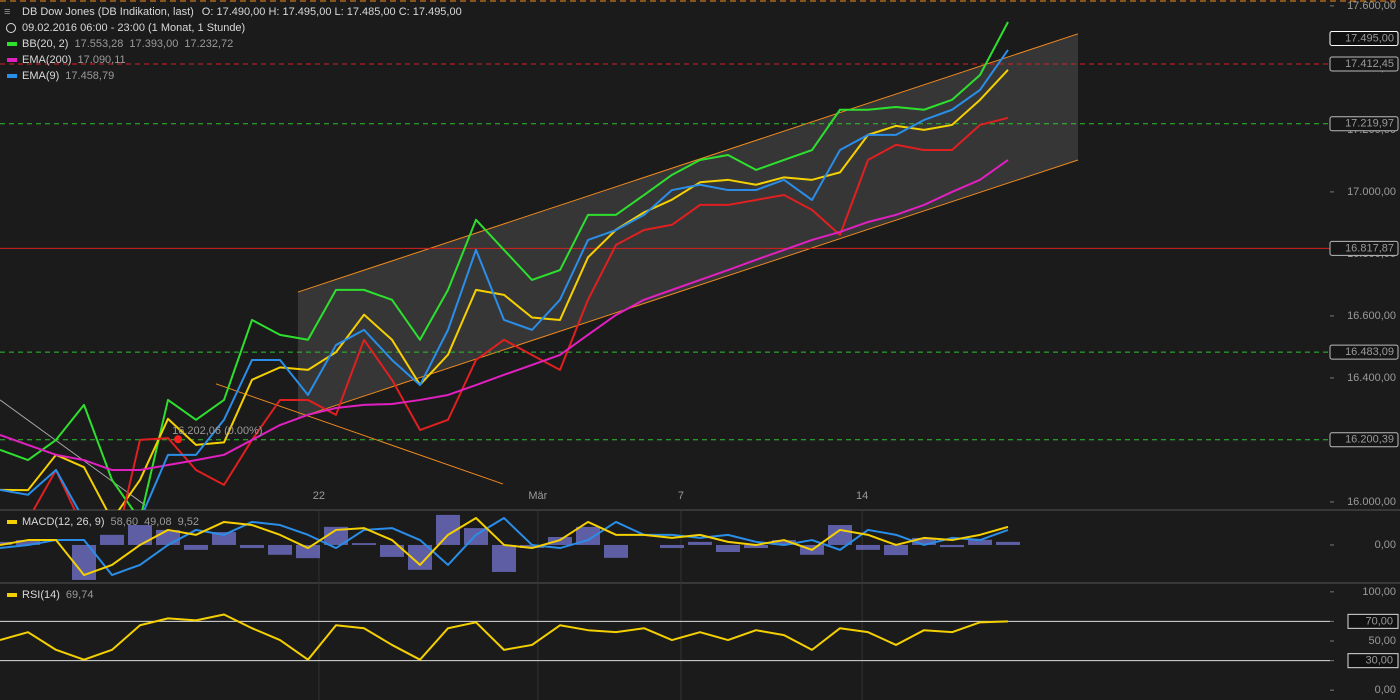 The image size is (1400, 700). Describe the element at coordinates (1379, 592) in the screenshot. I see `y-tick-label: 100,00` at that location.